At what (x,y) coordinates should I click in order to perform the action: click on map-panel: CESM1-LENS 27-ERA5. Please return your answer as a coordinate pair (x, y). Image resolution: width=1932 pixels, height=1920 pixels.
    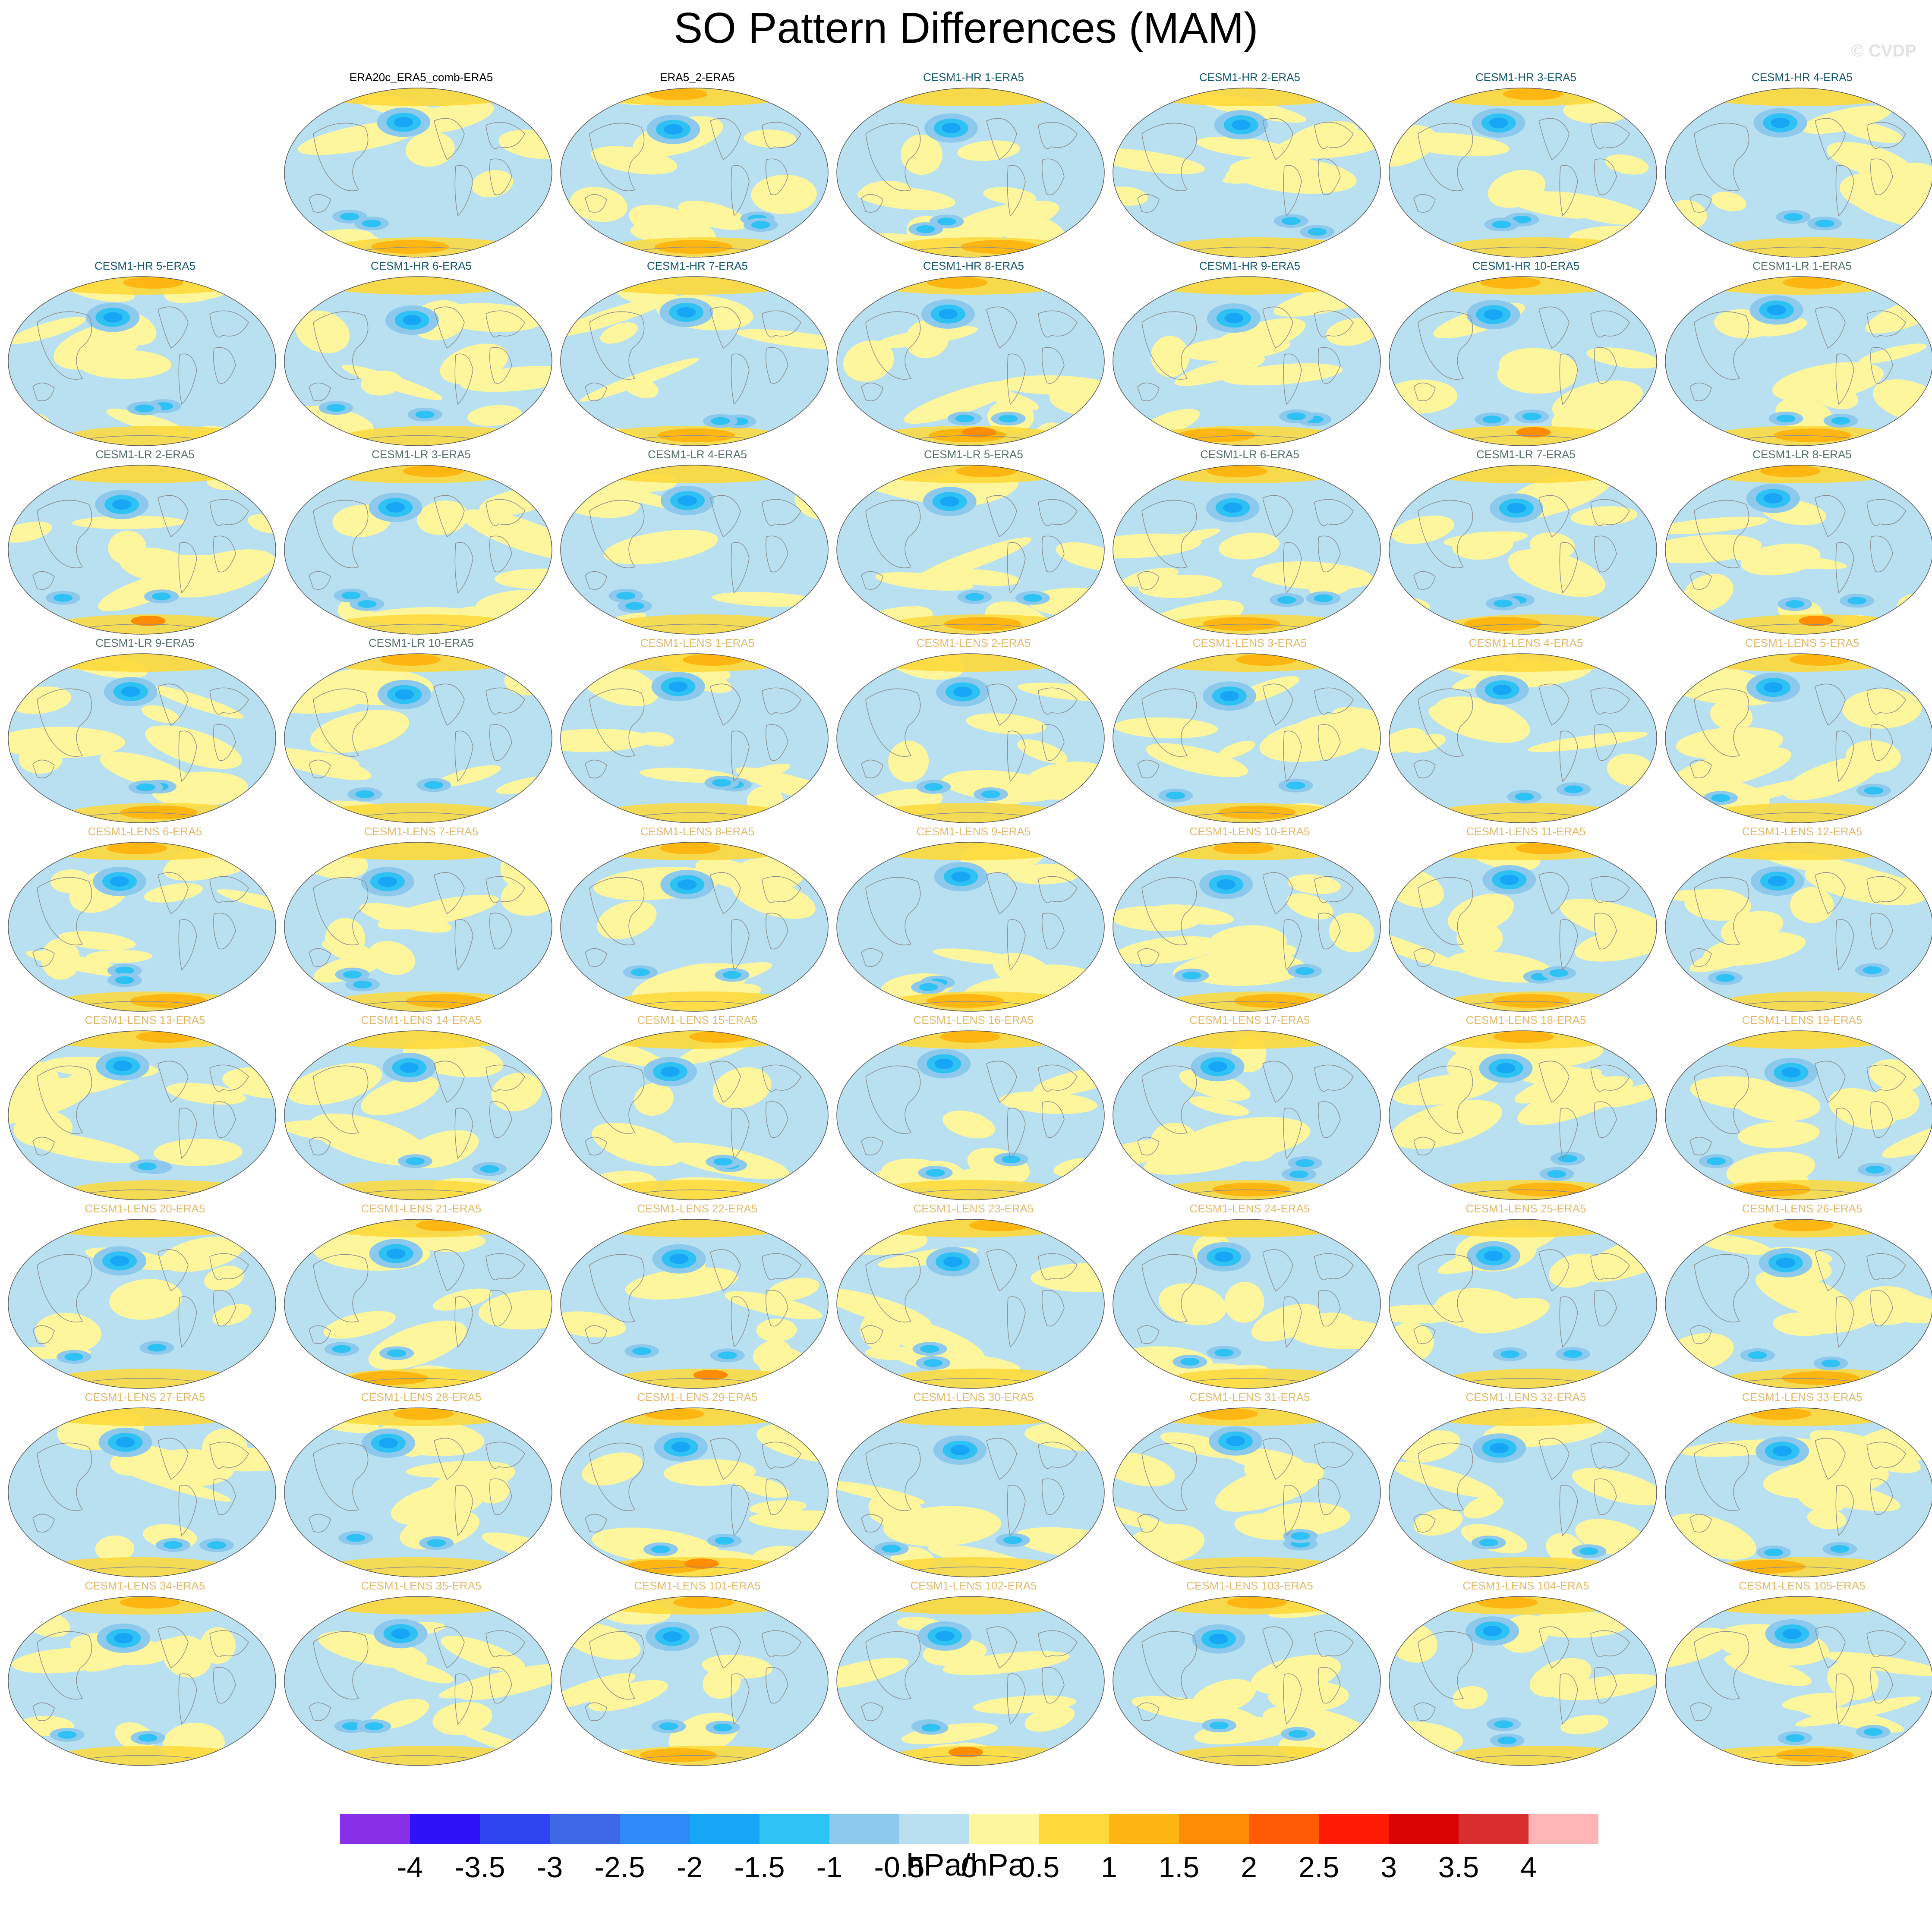
    Looking at the image, I should click on (145, 1485).